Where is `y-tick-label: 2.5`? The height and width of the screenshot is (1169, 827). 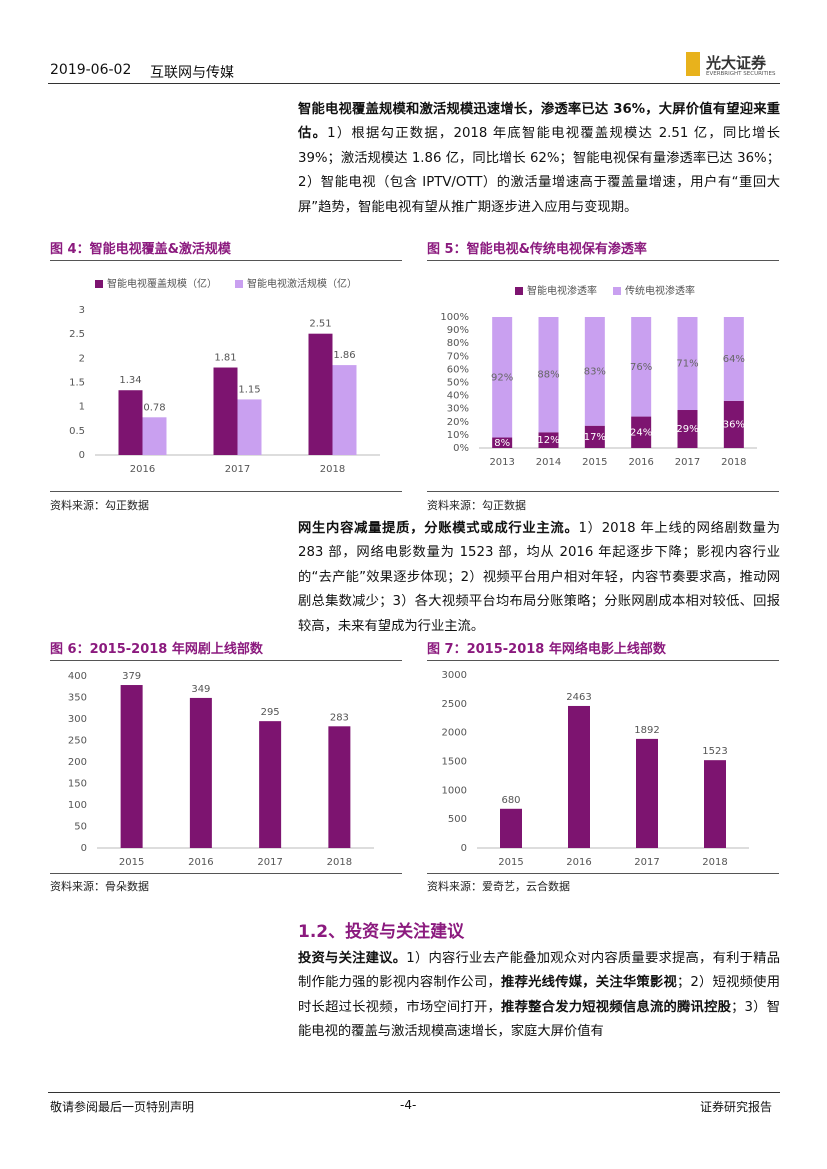
y-tick-label: 2.5 is located at coordinates (77, 334).